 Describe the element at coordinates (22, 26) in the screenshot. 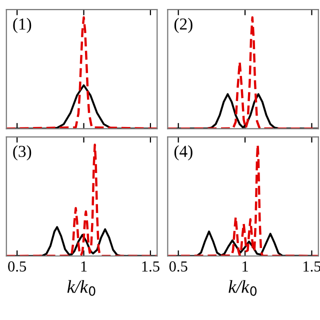

I see `annotation: (1)` at that location.